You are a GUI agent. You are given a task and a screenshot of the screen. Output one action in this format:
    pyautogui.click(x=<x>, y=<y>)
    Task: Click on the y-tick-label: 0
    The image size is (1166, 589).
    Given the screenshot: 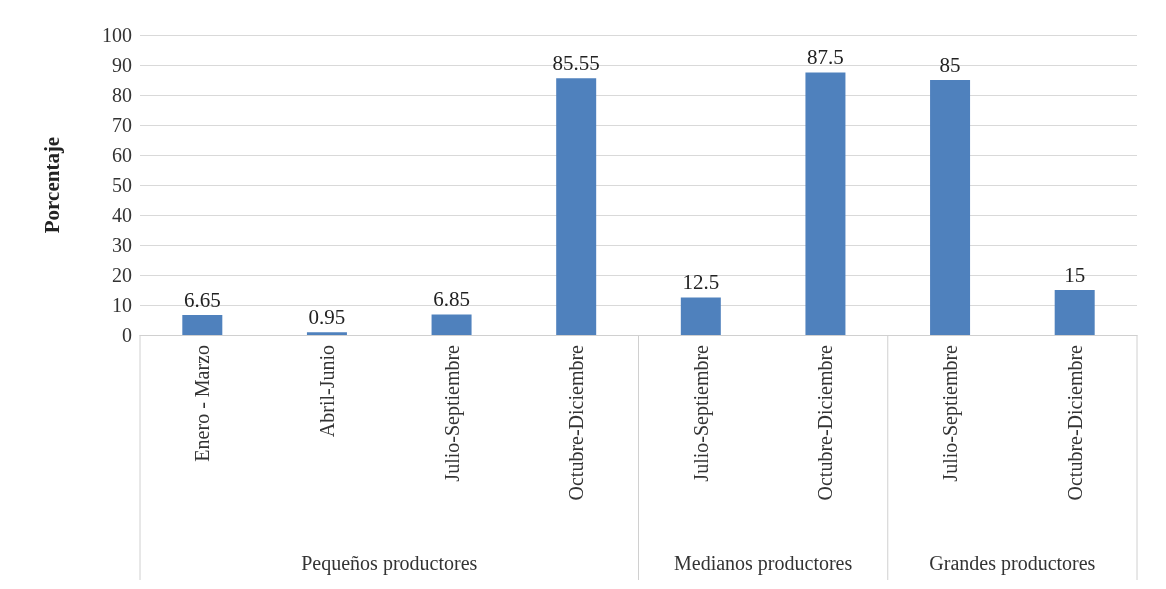 What is the action you would take?
    pyautogui.click(x=127, y=335)
    